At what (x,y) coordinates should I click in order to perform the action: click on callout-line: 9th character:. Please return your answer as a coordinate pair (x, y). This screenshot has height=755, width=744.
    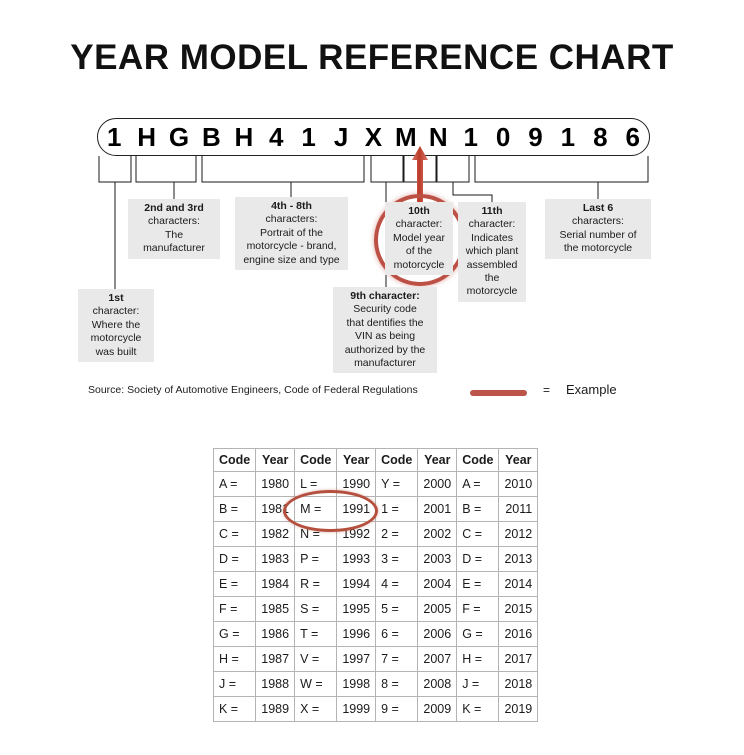
    Looking at the image, I should click on (385, 296).